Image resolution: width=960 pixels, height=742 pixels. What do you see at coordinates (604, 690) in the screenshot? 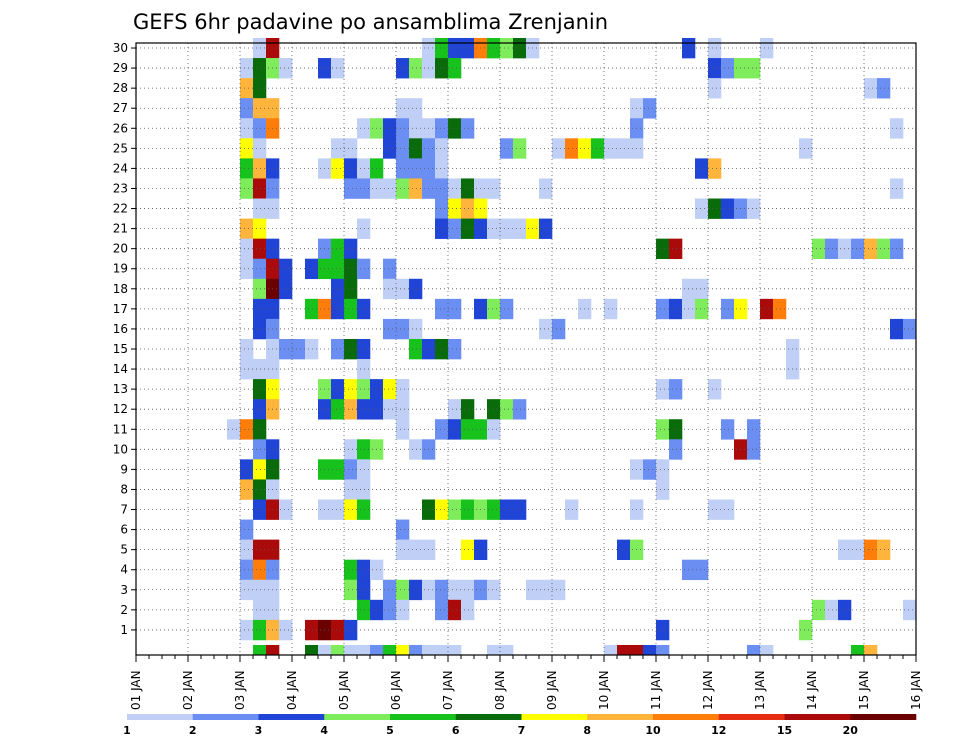
I see `x-tick-label: 10 JAN` at bounding box center [604, 690].